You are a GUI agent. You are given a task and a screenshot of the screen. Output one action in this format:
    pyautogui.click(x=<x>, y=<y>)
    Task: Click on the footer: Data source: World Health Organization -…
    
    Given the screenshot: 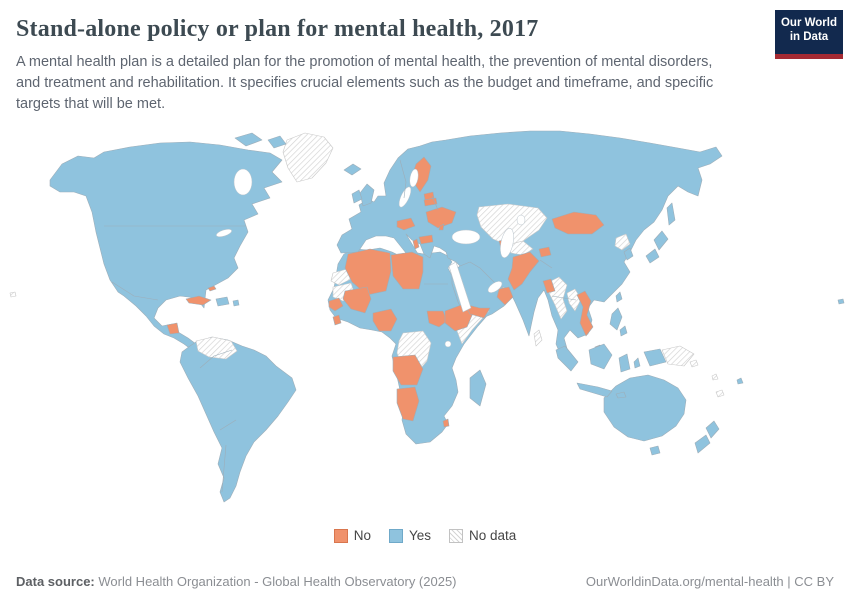 What is the action you would take?
    pyautogui.click(x=425, y=581)
    